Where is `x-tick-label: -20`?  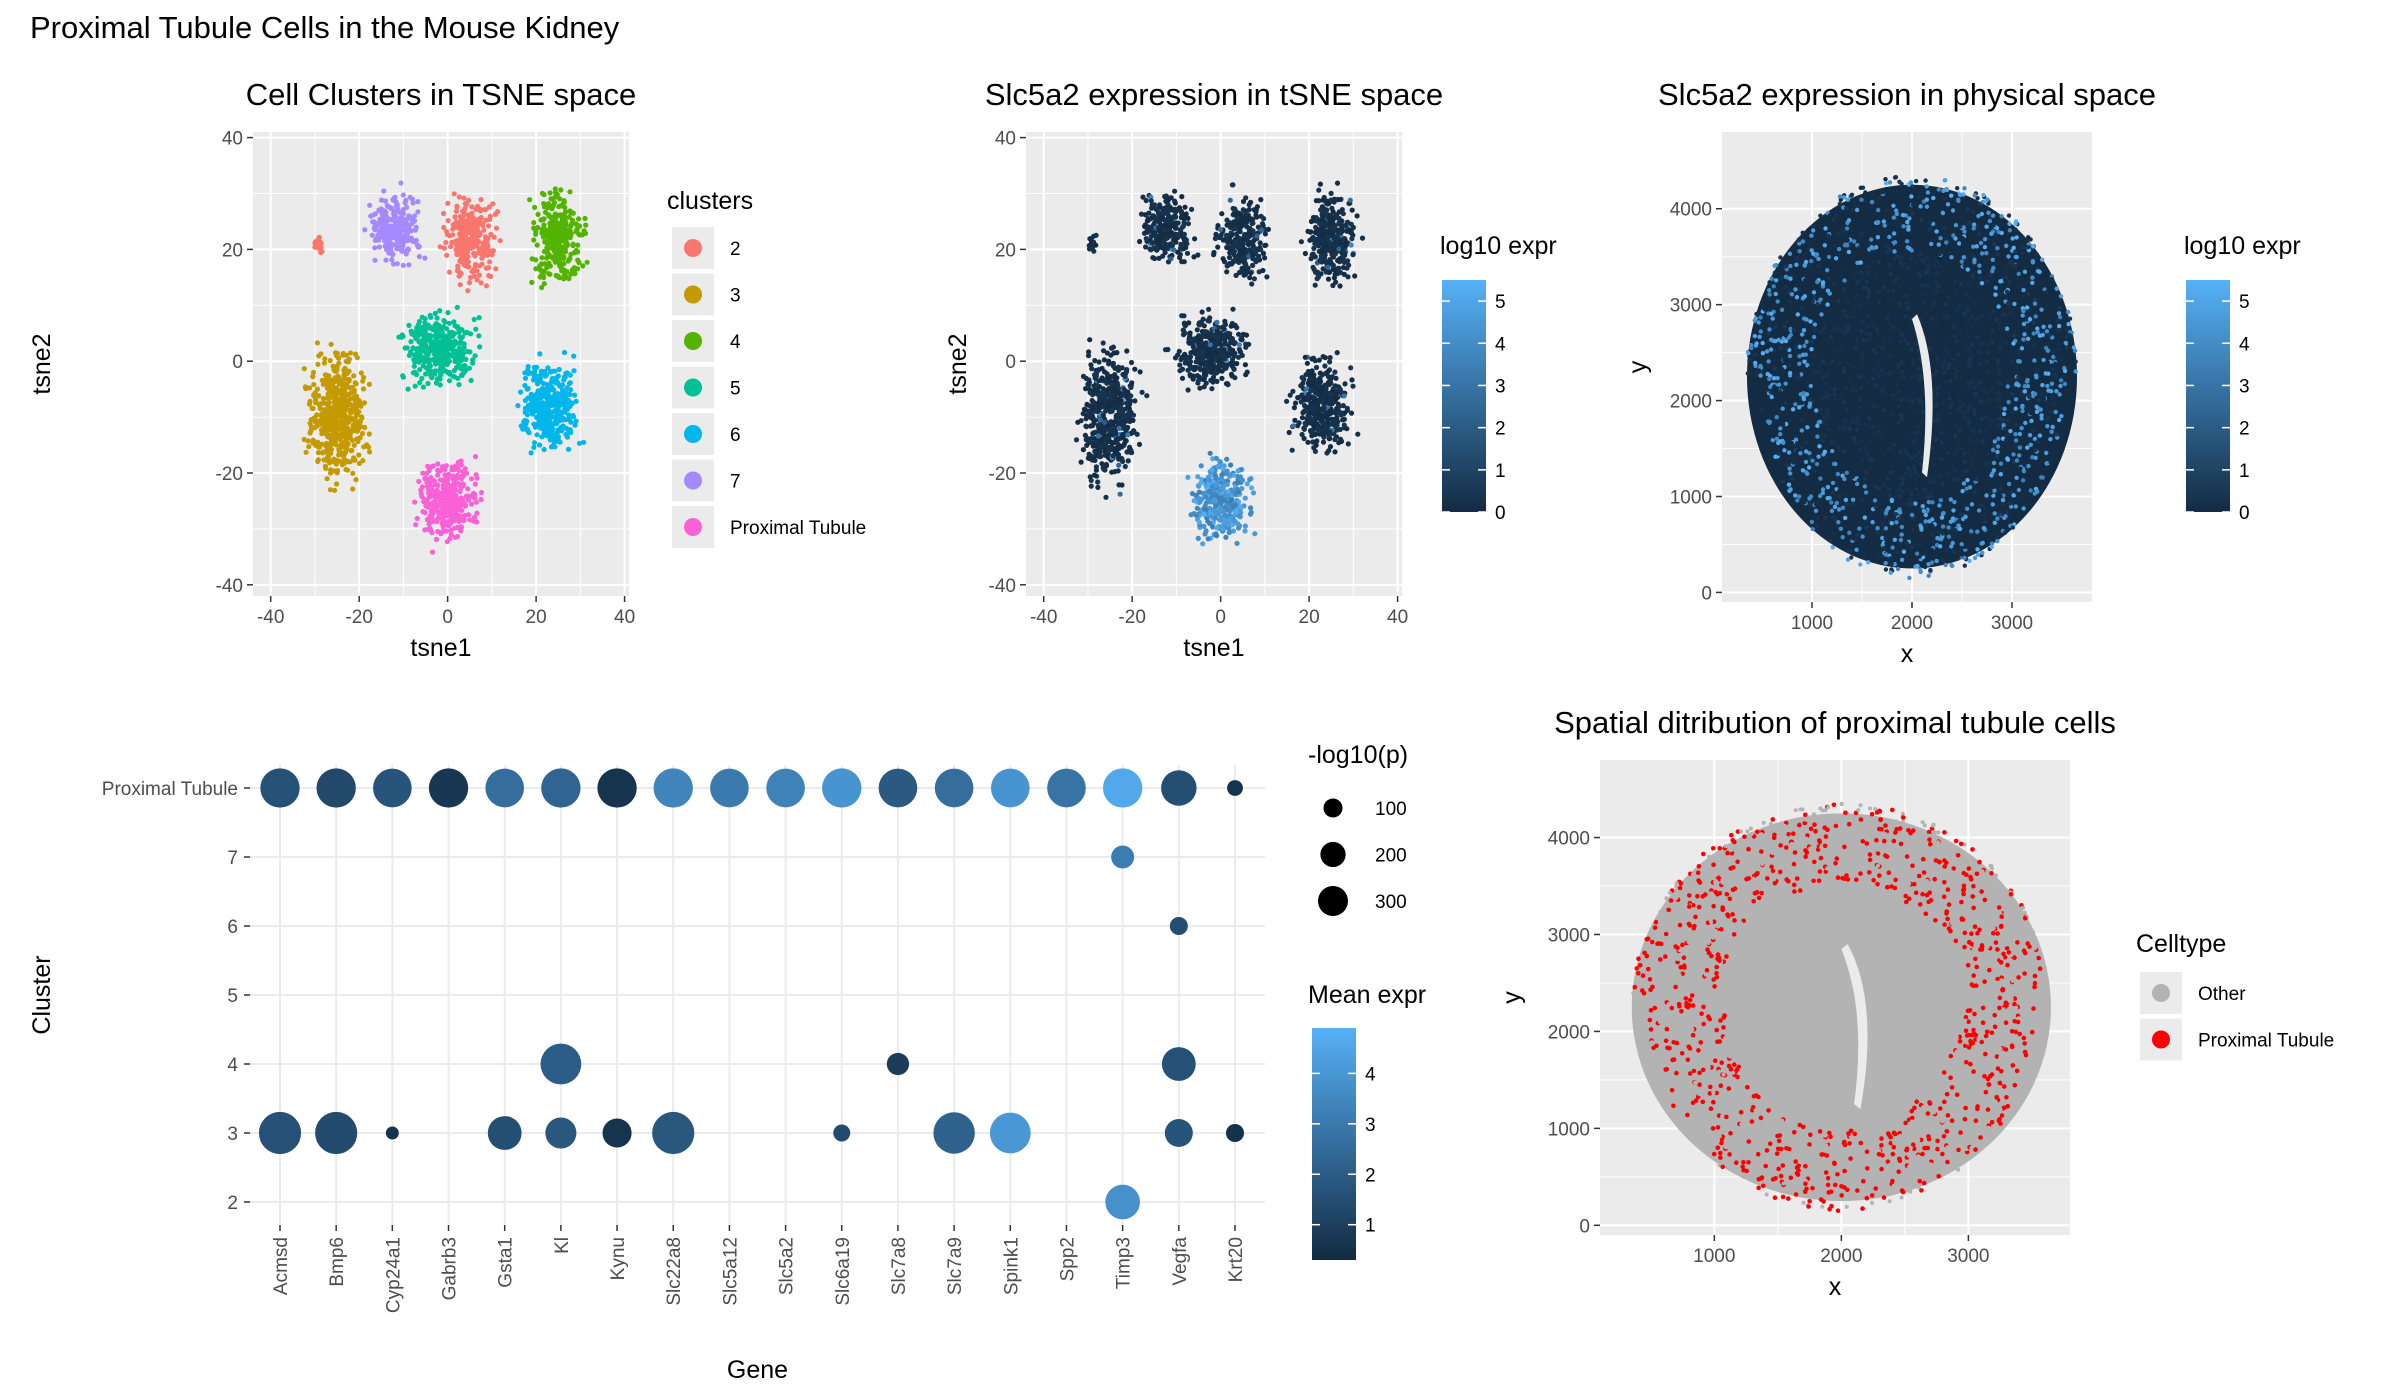
x-tick-label: -20 is located at coordinates (1131, 617).